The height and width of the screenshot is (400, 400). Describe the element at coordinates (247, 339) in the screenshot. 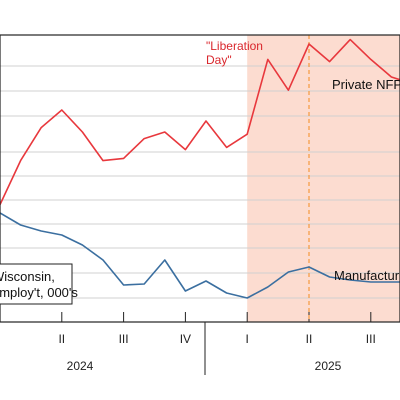

I see `x-tick-label: I` at that location.